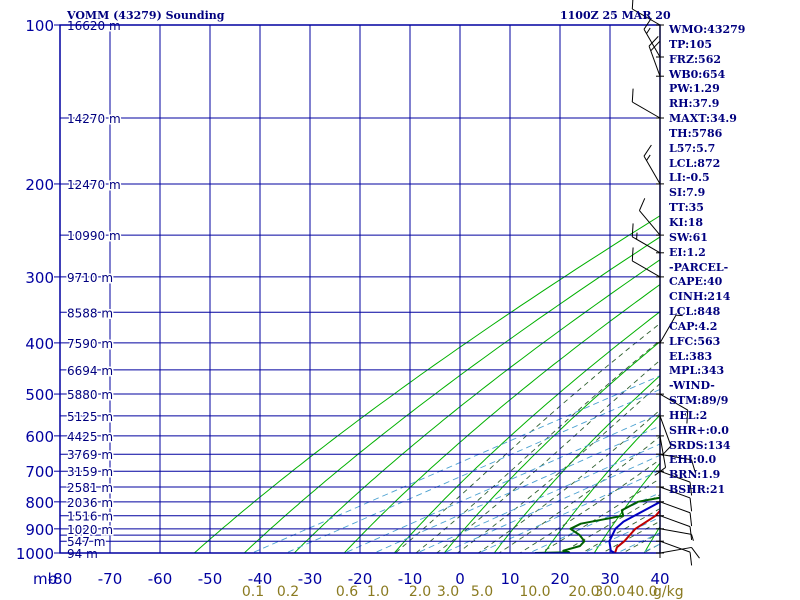  I want to click on index-line: FRZ:562, so click(695, 59).